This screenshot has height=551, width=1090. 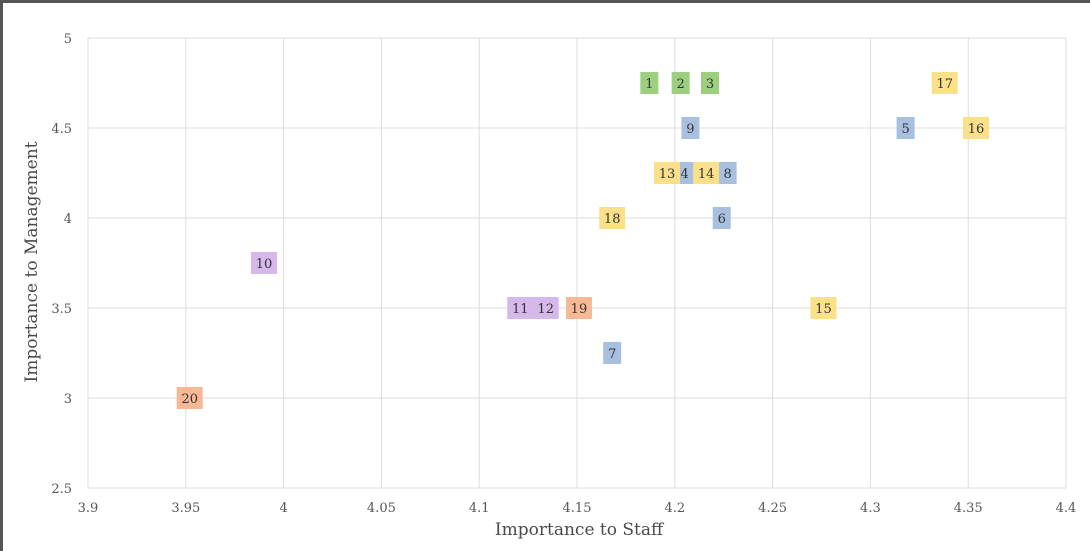 What do you see at coordinates (283, 508) in the screenshot?
I see `x-tick-label: 4` at bounding box center [283, 508].